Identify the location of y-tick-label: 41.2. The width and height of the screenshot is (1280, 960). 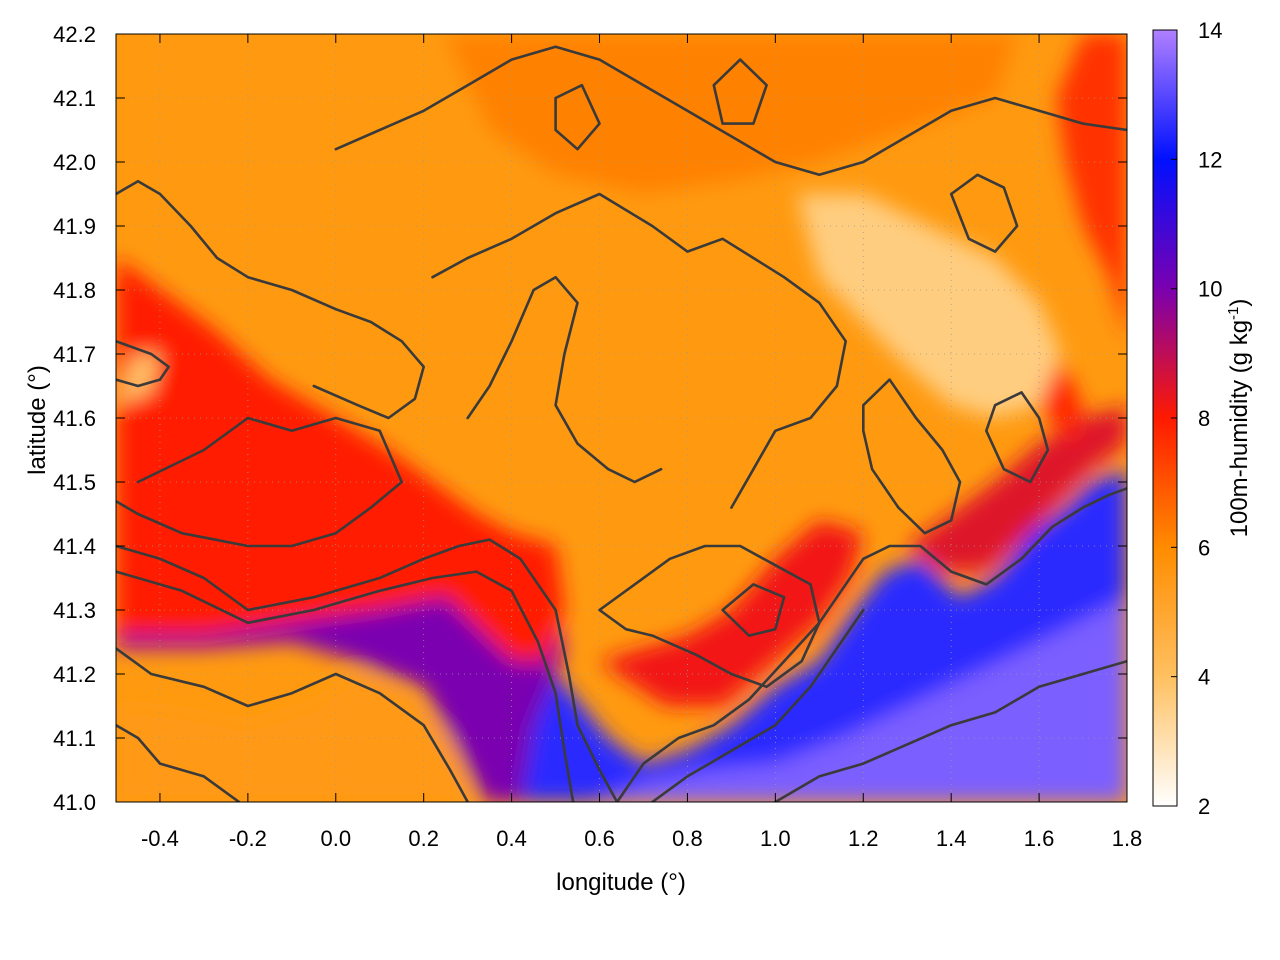
(74, 674).